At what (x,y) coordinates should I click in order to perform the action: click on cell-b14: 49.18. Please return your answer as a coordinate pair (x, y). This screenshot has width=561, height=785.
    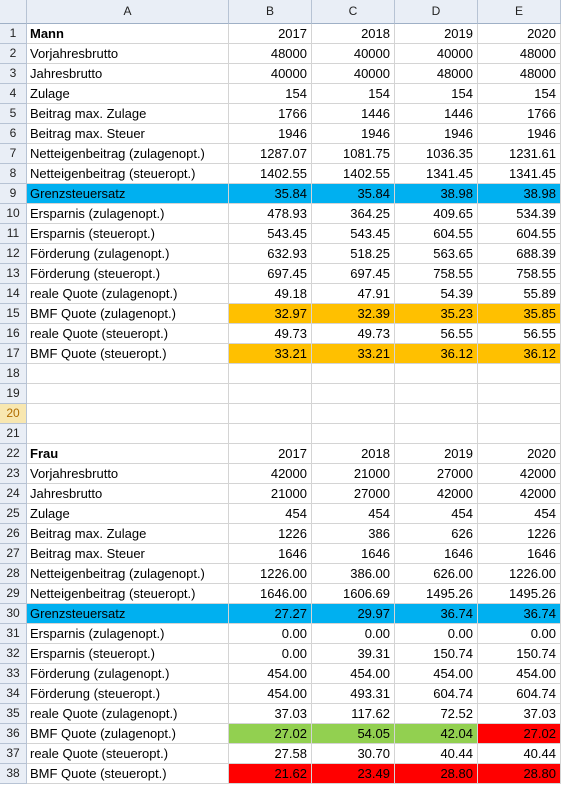
    Looking at the image, I should click on (270, 294).